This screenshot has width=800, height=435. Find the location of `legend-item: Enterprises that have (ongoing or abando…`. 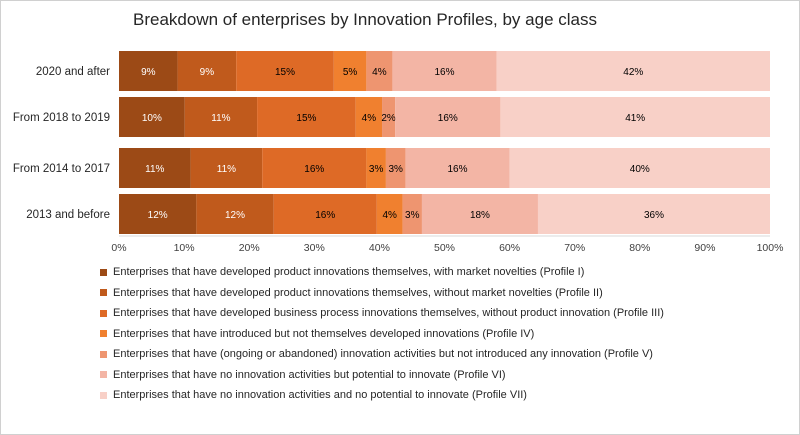

legend-item: Enterprises that have (ongoing or abando… is located at coordinates (445, 354).